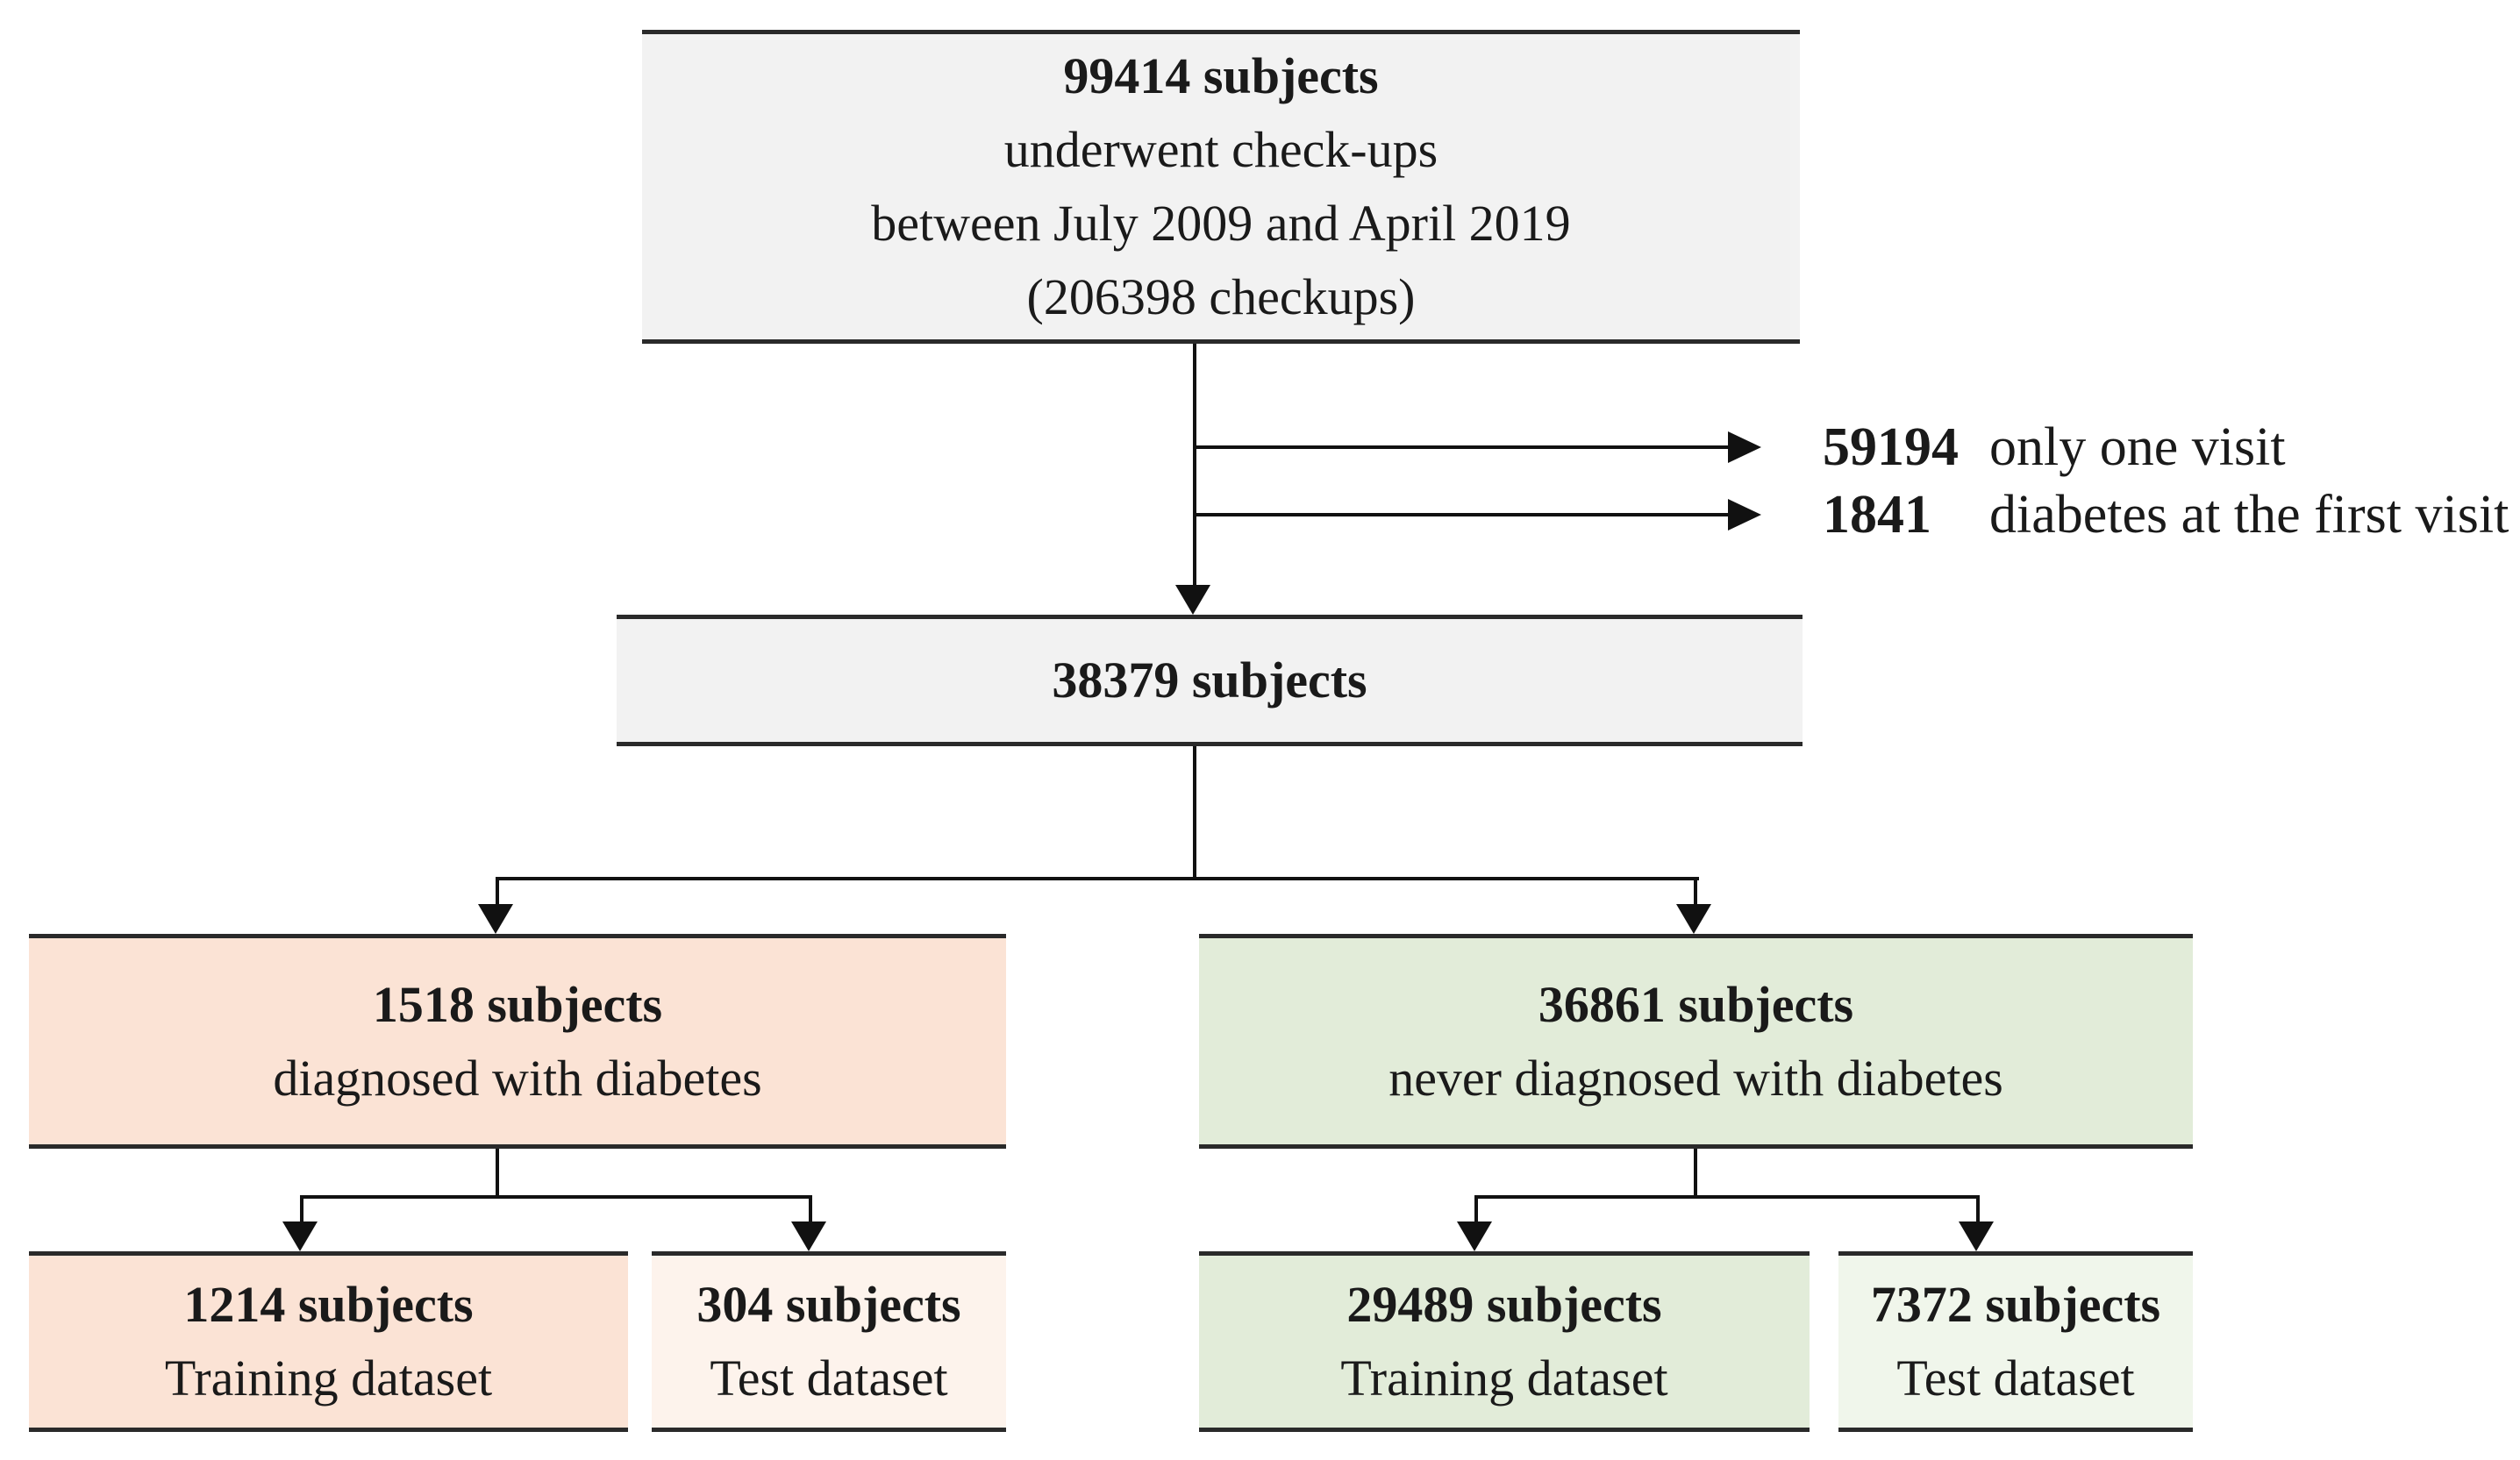 The image size is (2520, 1460). I want to click on diabetes-test-count: 304 subjects, so click(828, 1304).